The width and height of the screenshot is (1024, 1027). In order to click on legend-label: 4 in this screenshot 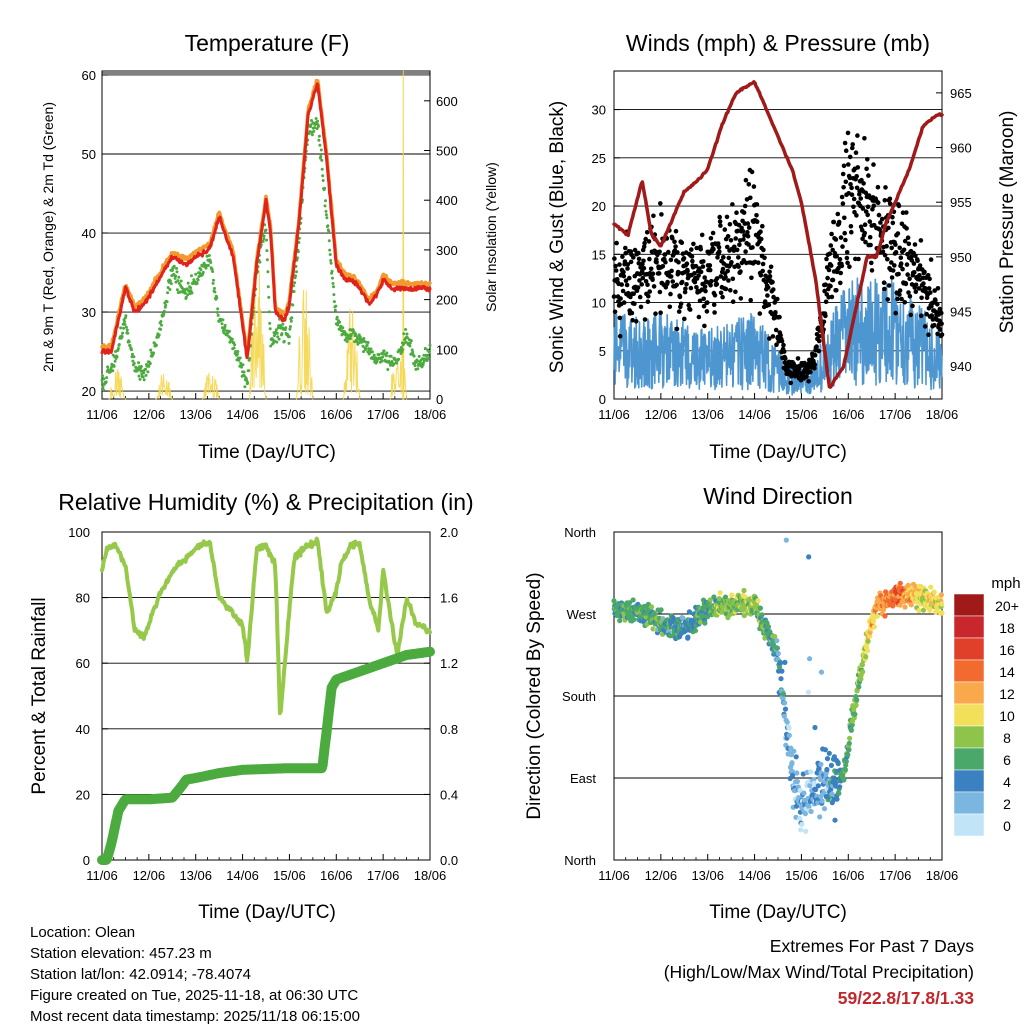, I will do `click(1007, 782)`.